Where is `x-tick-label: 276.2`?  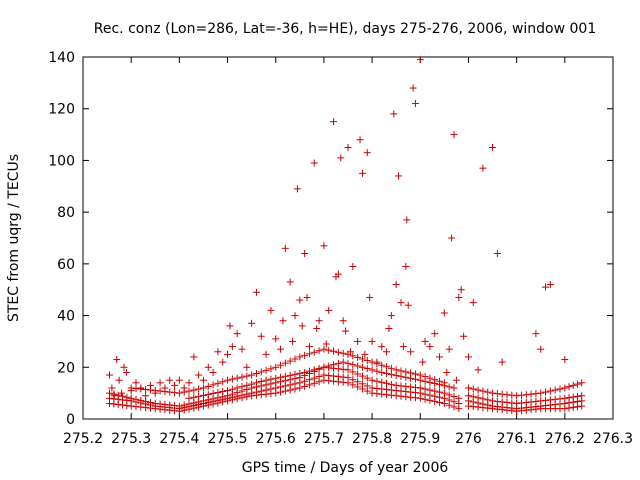
x-tick-label: 276.2 is located at coordinates (565, 439).